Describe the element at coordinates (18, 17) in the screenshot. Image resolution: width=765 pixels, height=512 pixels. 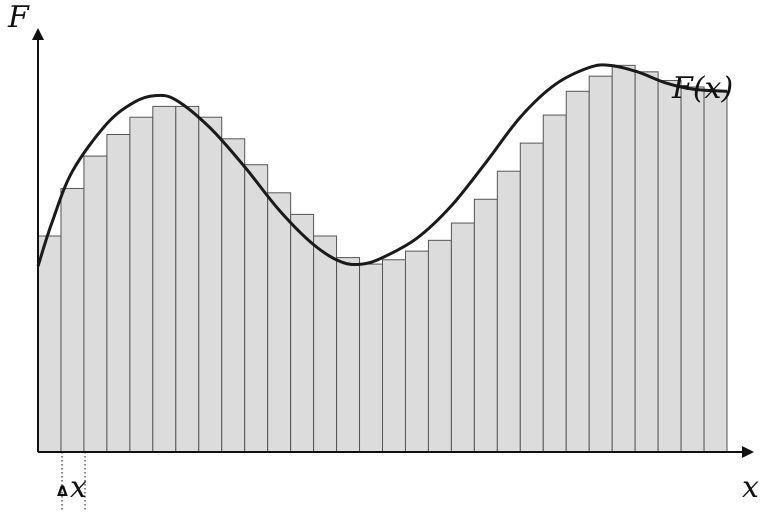
I see `y-axis-label: F` at that location.